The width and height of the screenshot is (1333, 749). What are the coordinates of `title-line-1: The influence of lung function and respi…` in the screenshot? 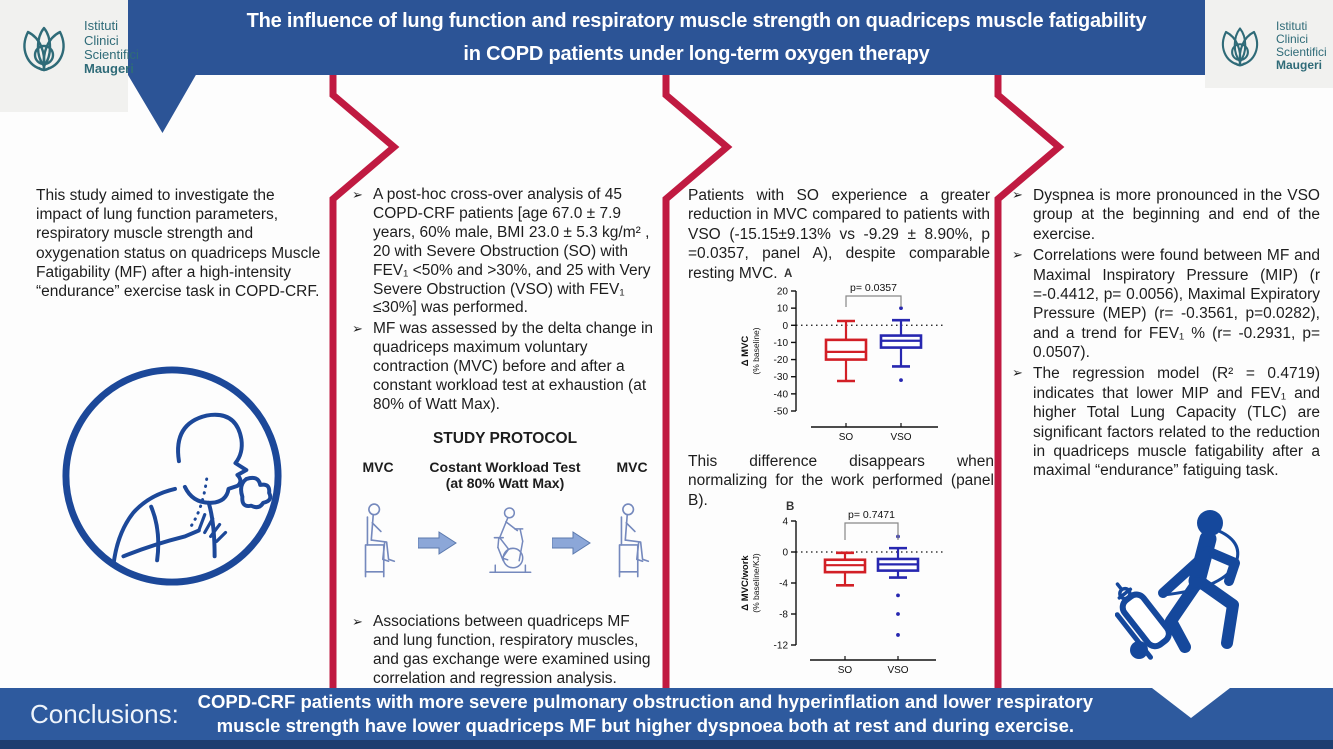 It's located at (696, 20).